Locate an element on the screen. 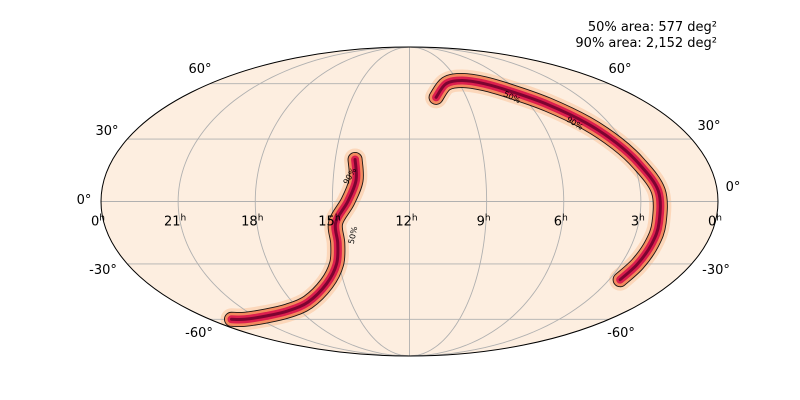 This screenshot has height=400, width=800. dec-tick-label-left: 0° is located at coordinates (84, 200).